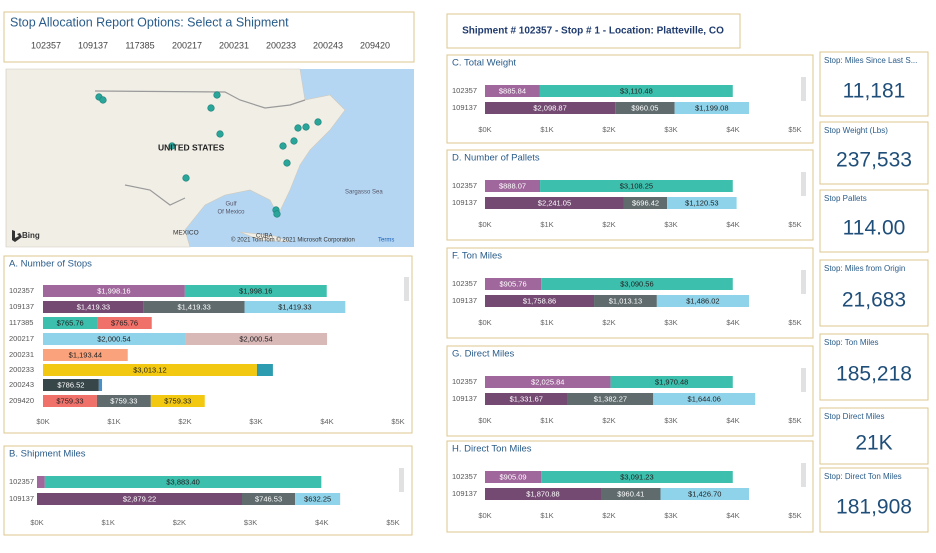  Describe the element at coordinates (21, 369) in the screenshot. I see `y-tick-label: 200233` at that location.